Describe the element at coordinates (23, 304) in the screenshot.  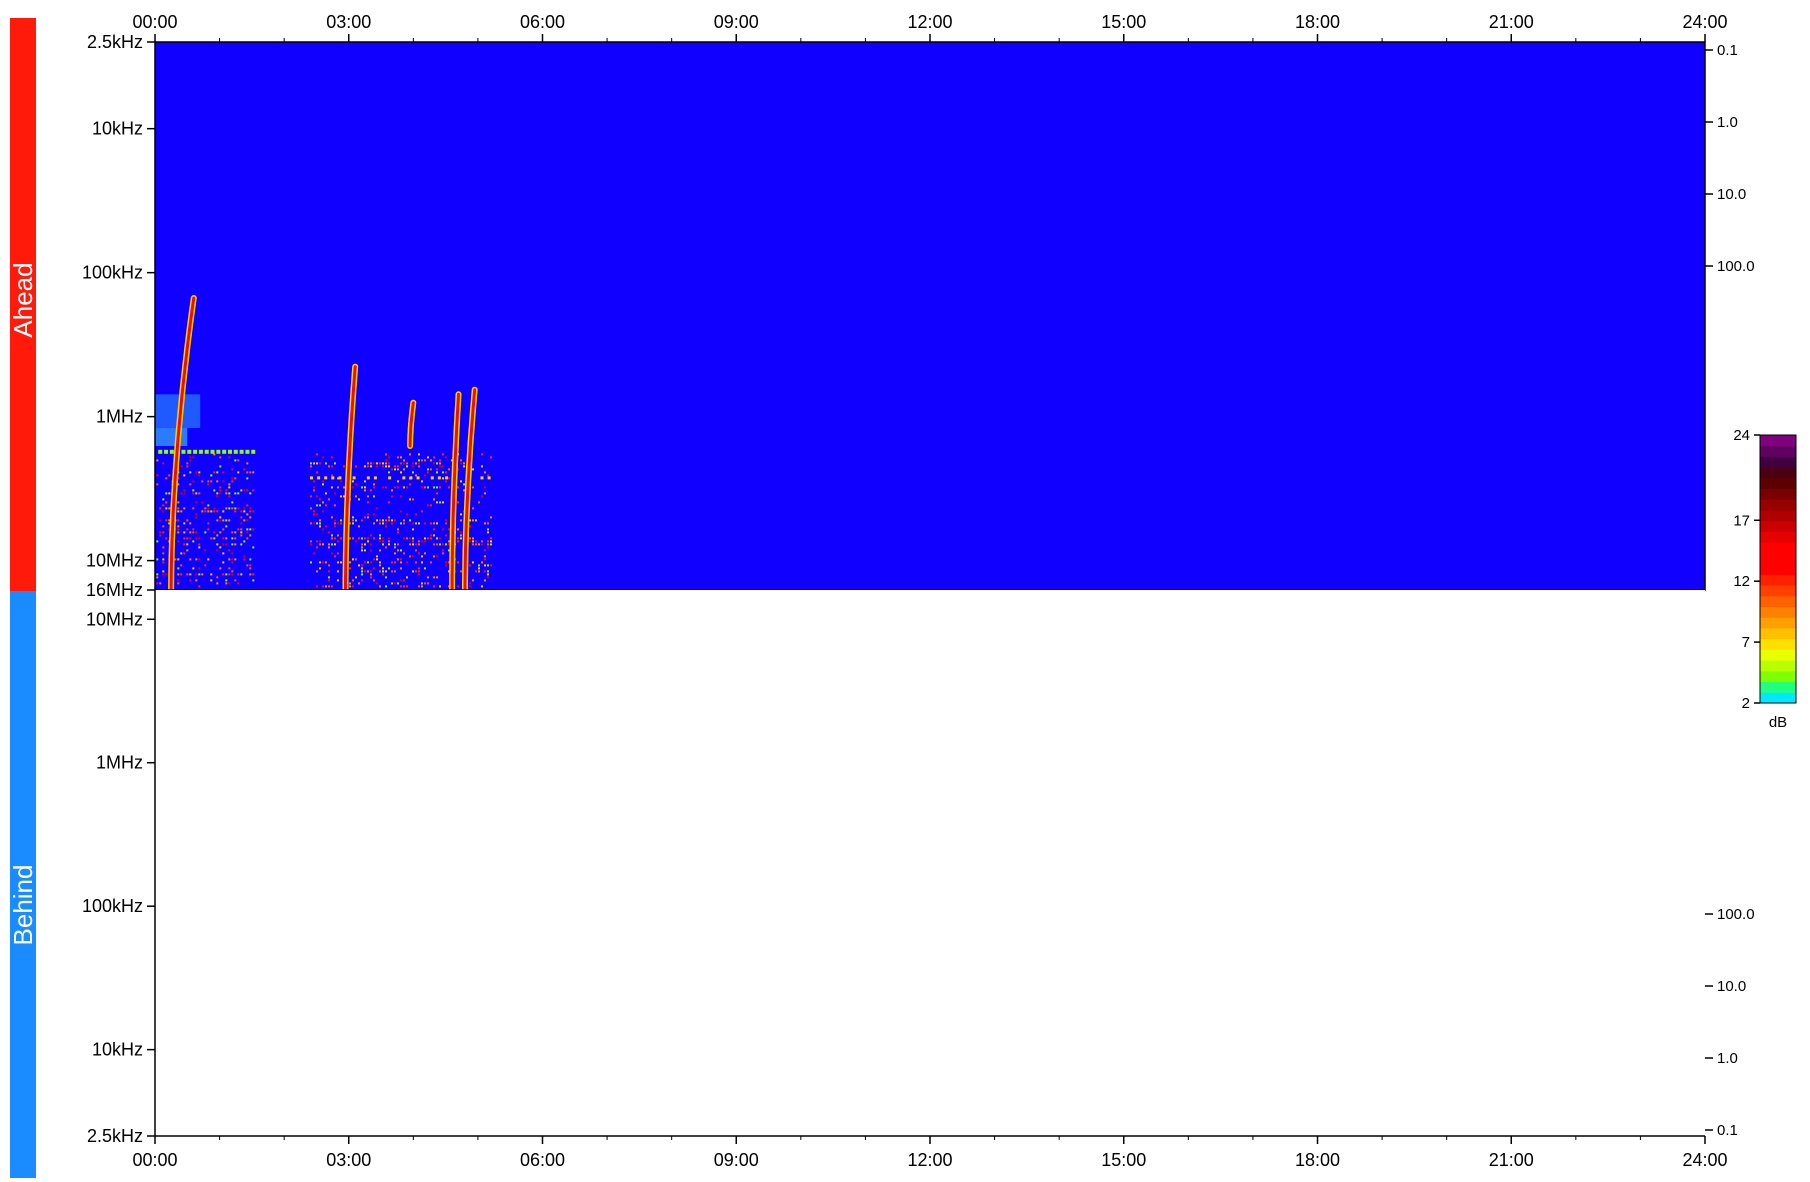
I see `ahead-side-bar` at that location.